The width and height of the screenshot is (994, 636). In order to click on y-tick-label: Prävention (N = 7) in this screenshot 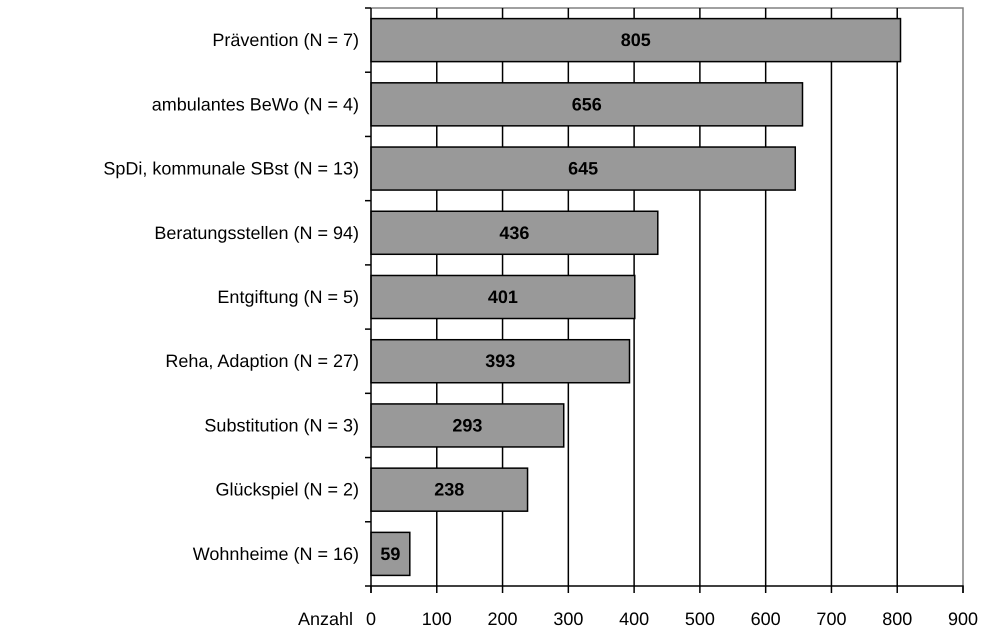, I will do `click(285, 40)`.